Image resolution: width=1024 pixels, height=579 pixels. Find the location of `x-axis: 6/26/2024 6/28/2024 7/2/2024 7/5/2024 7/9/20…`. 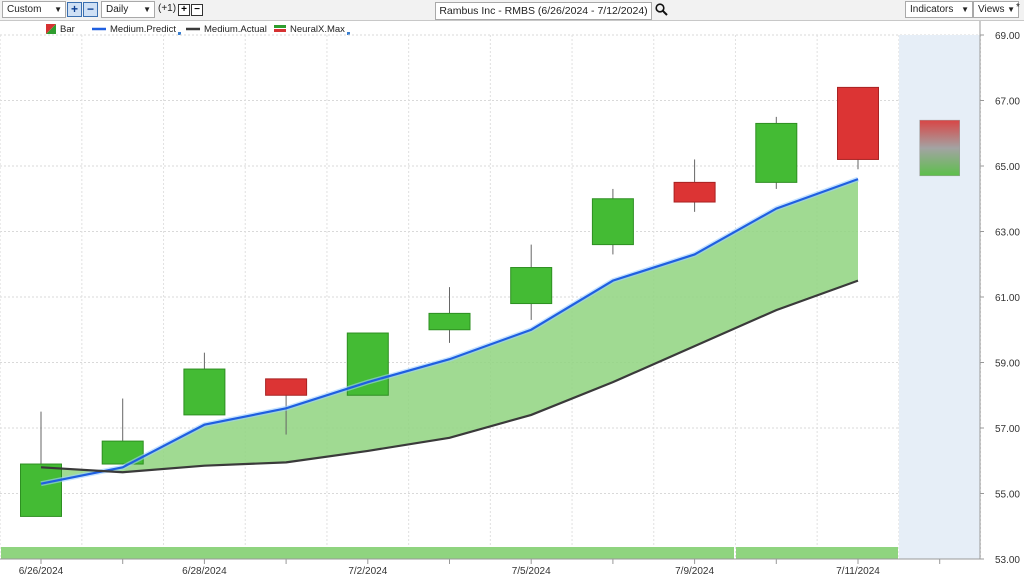

x-axis: 6/26/2024 6/28/2024 7/2/2024 7/5/2024 7/9/20… is located at coordinates (490, 567).